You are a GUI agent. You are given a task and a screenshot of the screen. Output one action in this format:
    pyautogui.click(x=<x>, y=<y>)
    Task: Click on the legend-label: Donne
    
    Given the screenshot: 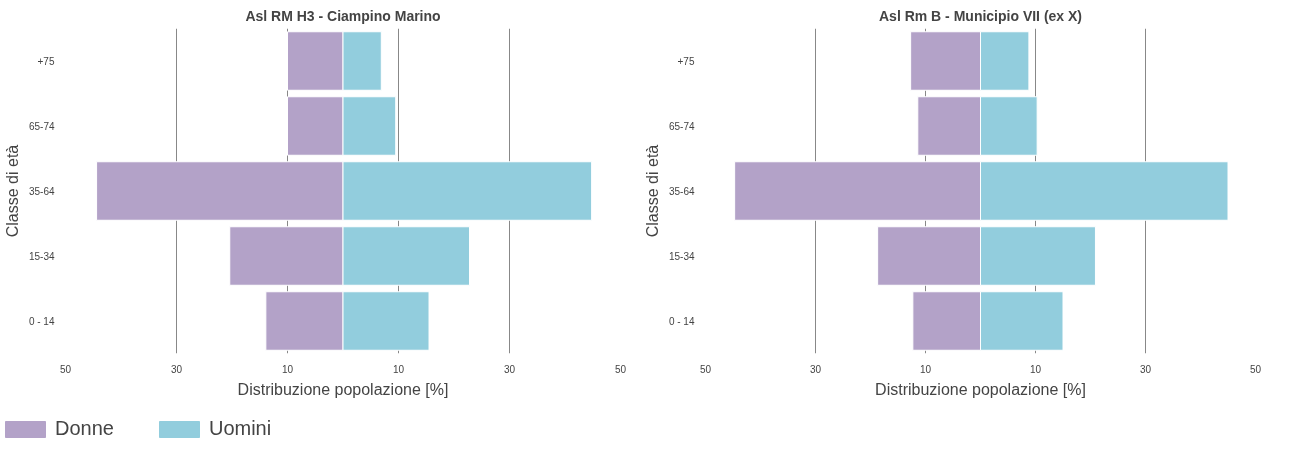 What is the action you would take?
    pyautogui.click(x=84, y=428)
    